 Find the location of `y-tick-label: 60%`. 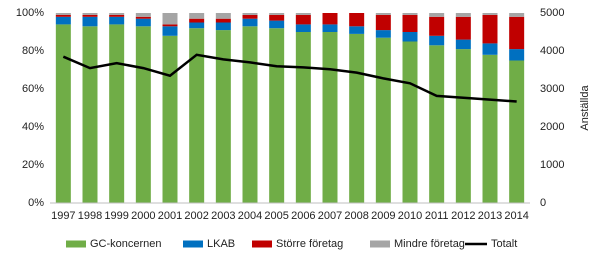

y-tick-label: 60% is located at coordinates (33, 89).